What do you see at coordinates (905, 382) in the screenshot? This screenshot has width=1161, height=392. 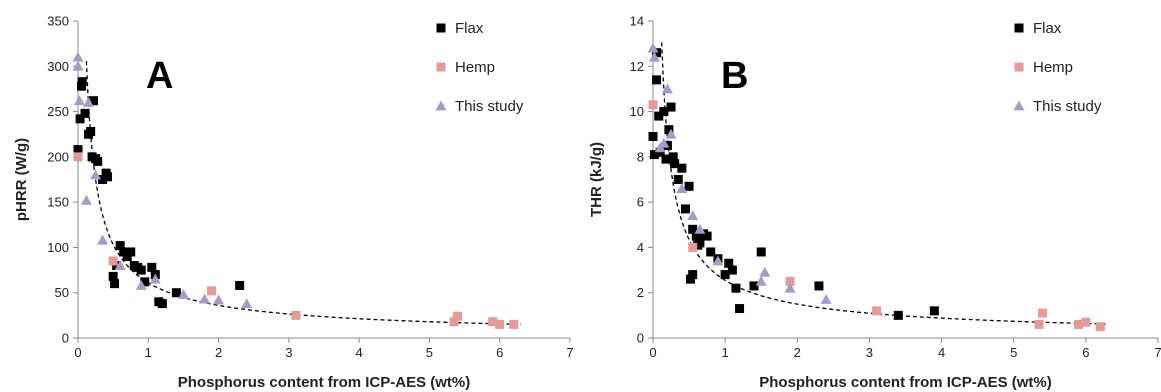 I see `x-axis-title-b: Phosphorus content from ICP-AES (wt%)` at bounding box center [905, 382].